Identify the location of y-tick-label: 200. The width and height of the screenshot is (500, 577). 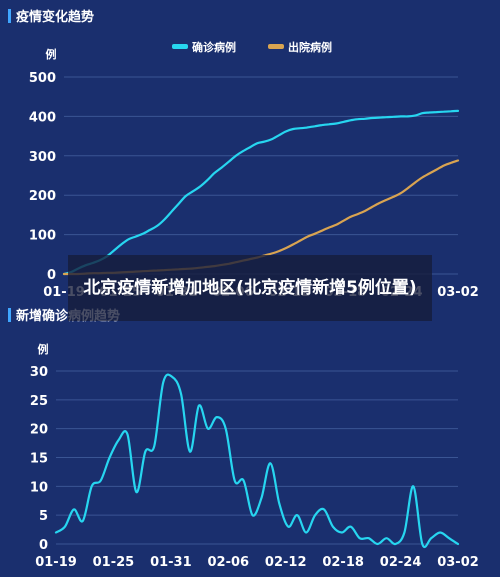
(42, 196).